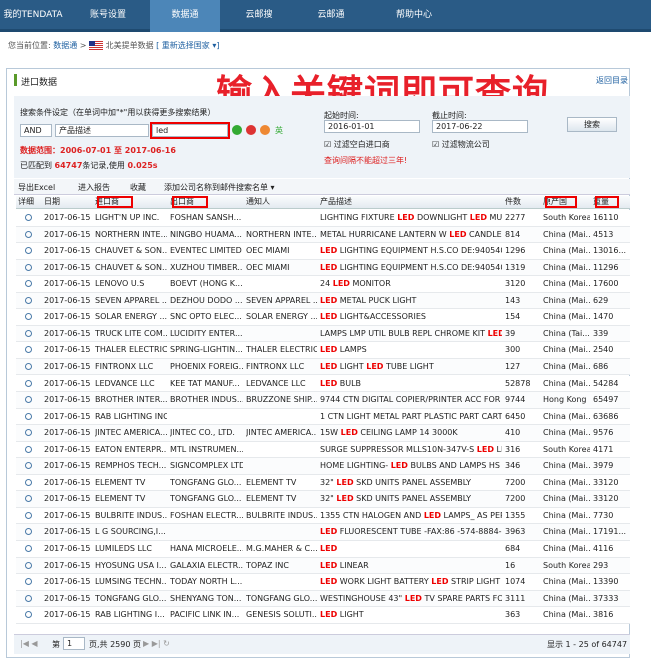 The width and height of the screenshot is (651, 668). What do you see at coordinates (271, 482) in the screenshot?
I see `cell: ELEMENT TV` at bounding box center [271, 482].